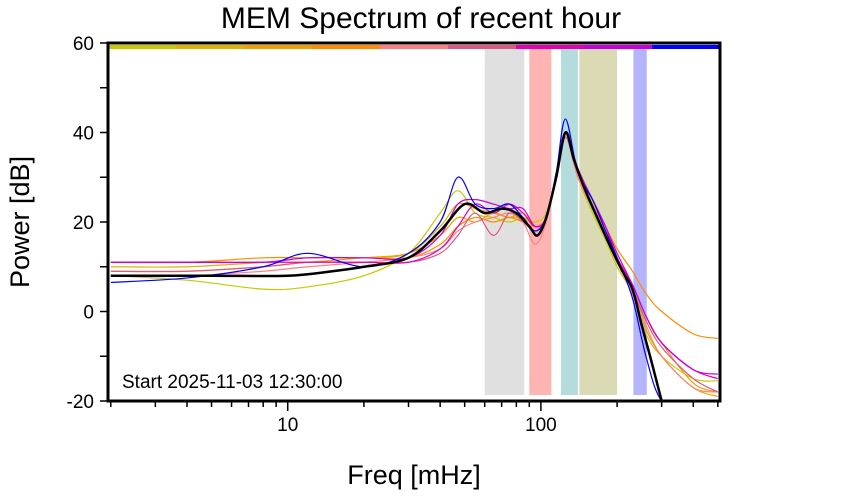 The width and height of the screenshot is (842, 500). Describe the element at coordinates (232, 382) in the screenshot. I see `start-time-annotation: Start 2025-11-03 12:30:00` at that location.